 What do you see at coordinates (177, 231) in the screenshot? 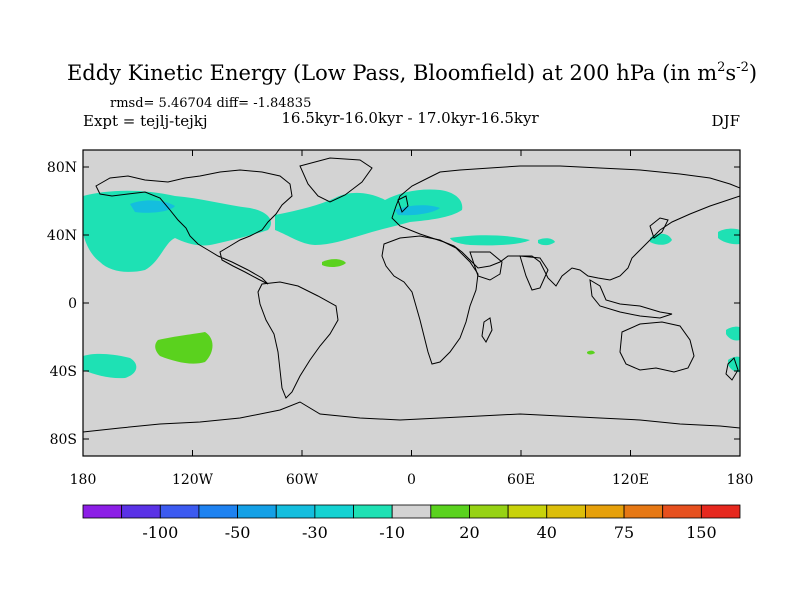
I see `anomaly-region-north-pacific` at bounding box center [177, 231].